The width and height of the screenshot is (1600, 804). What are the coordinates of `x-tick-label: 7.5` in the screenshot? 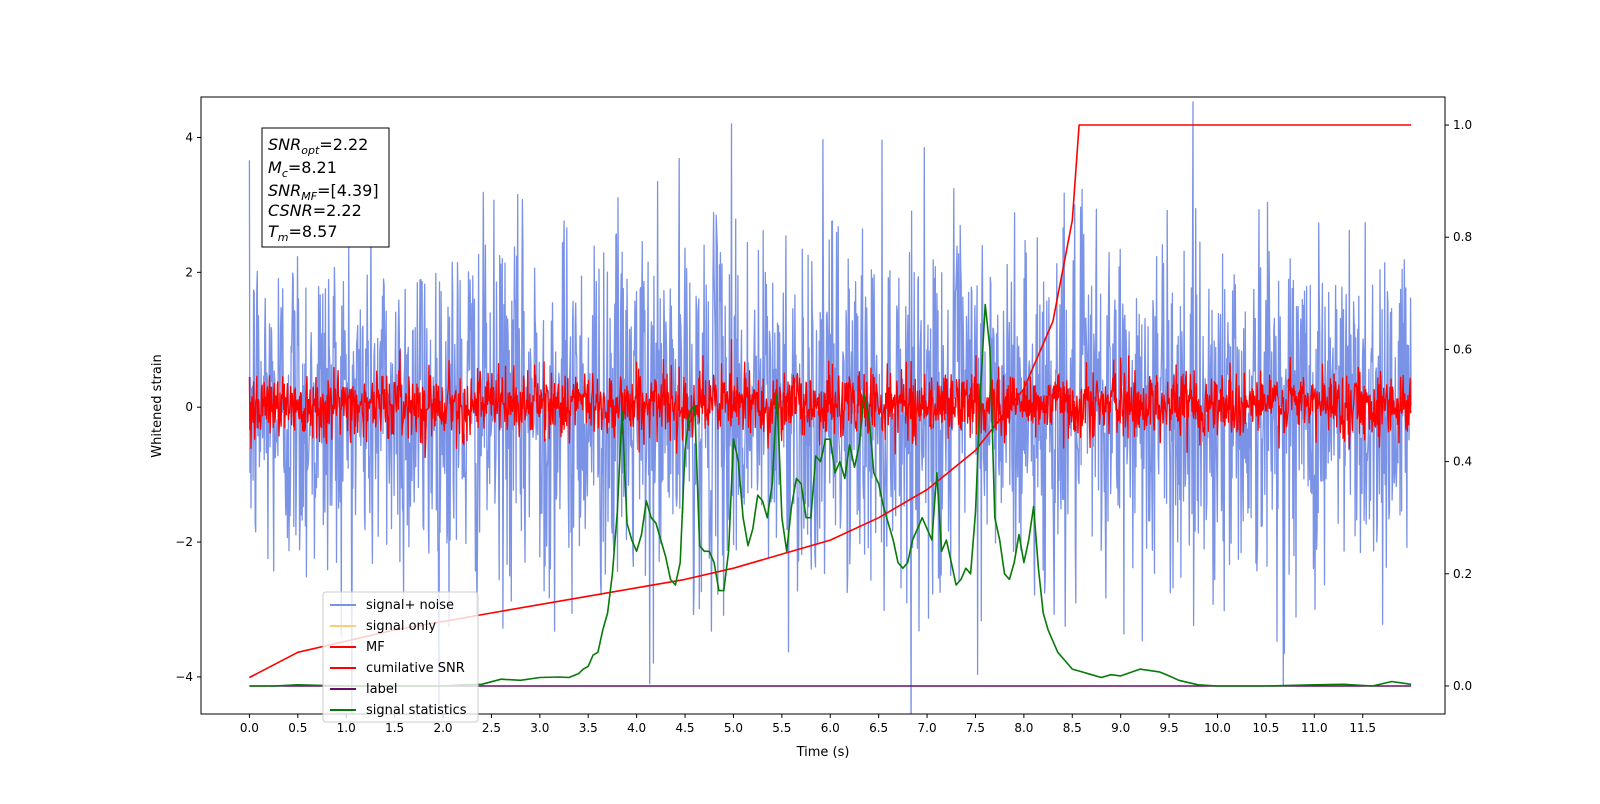 It's located at (975, 728).